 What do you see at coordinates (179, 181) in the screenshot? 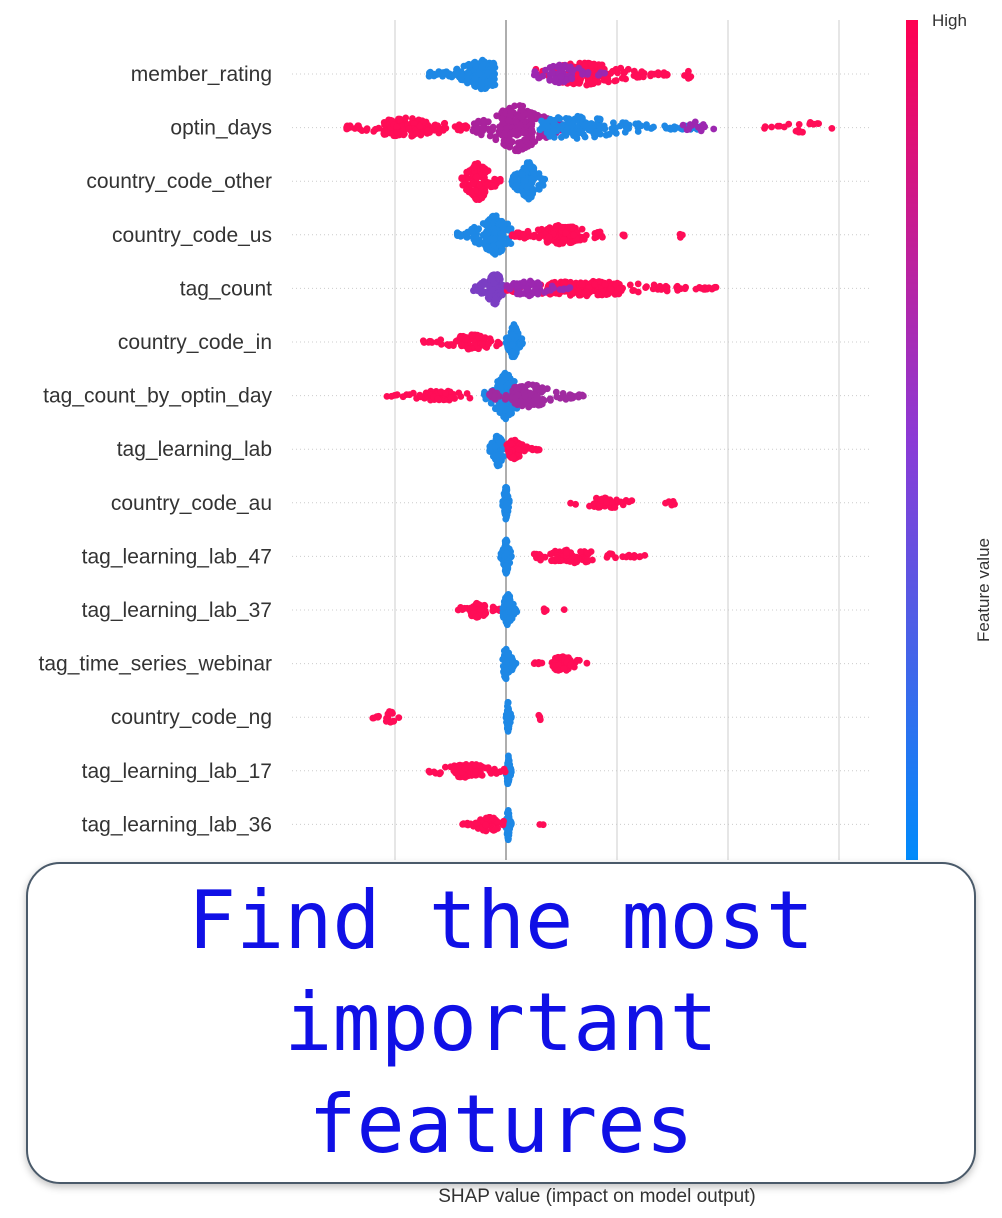
I see `feature-label-country-code-other: country_code_other` at bounding box center [179, 181].